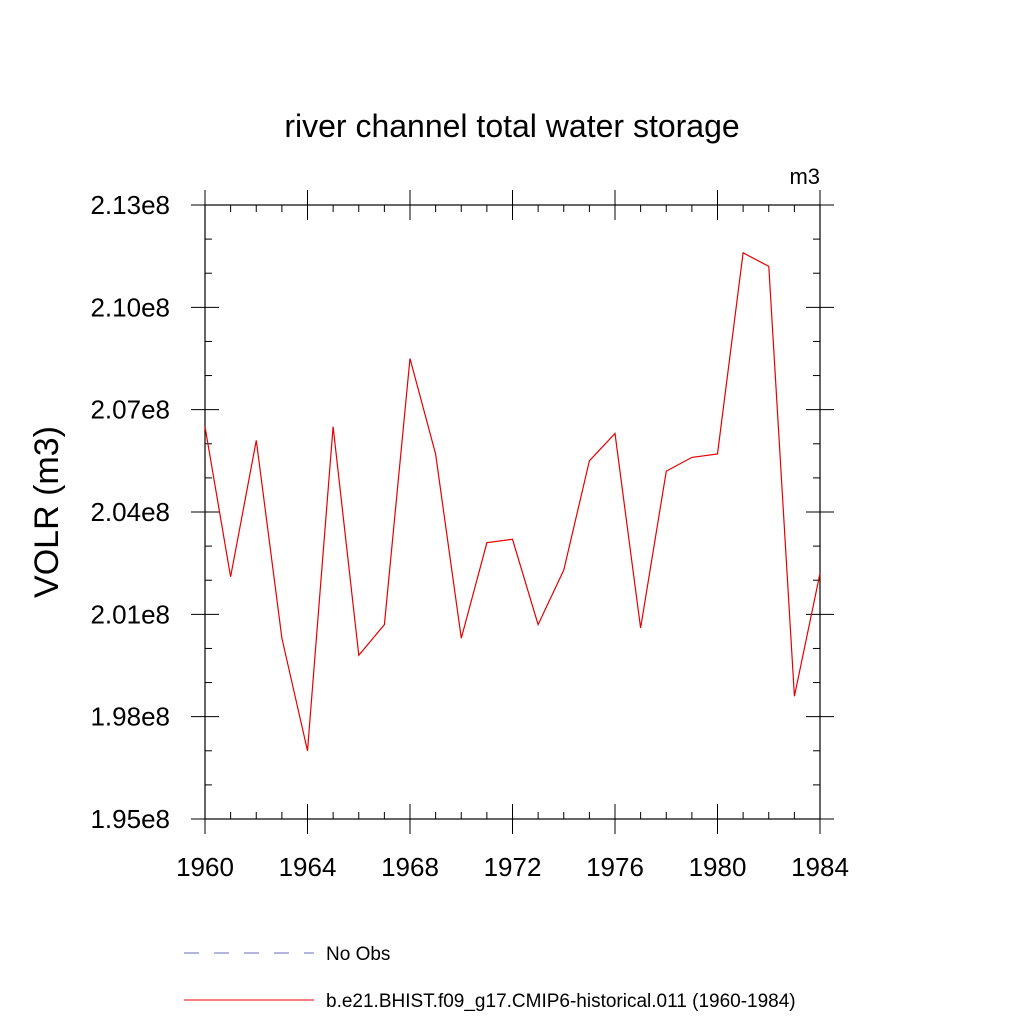 The image size is (1024, 1024). What do you see at coordinates (130, 512) in the screenshot?
I see `y-tick-label: 2.04e8` at bounding box center [130, 512].